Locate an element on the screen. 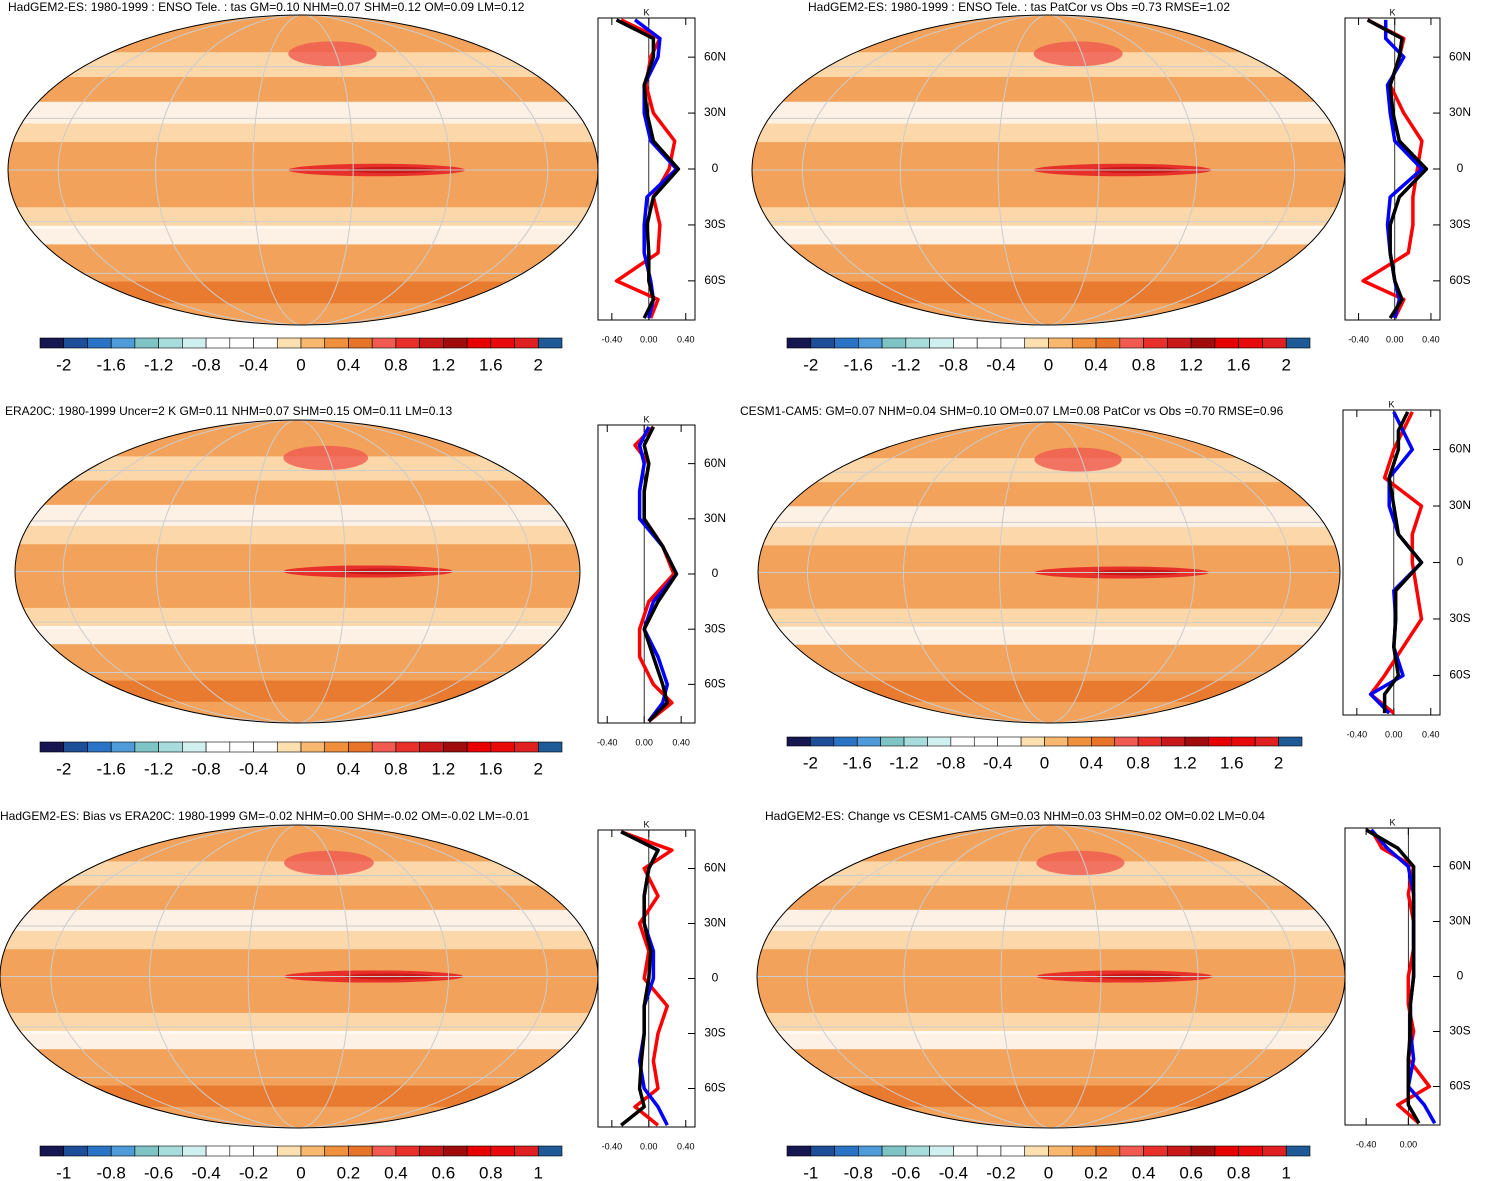  colorbar-label: -0.6 is located at coordinates (905, 1172).